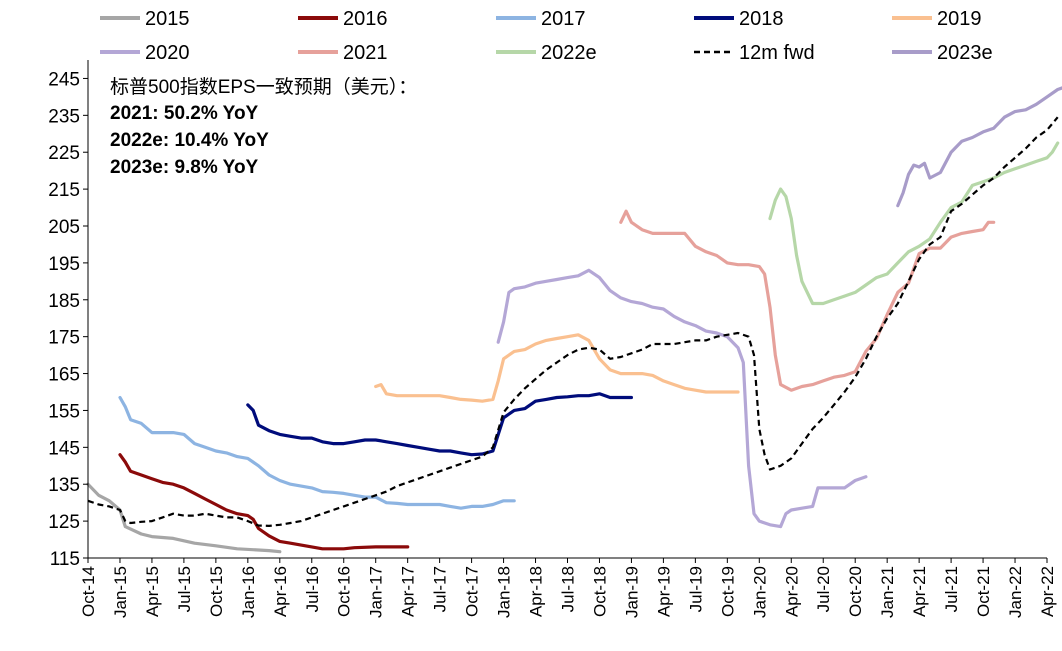 Image resolution: width=1062 pixels, height=651 pixels. Describe the element at coordinates (64, 375) in the screenshot. I see `y-tick-label: 165` at that location.